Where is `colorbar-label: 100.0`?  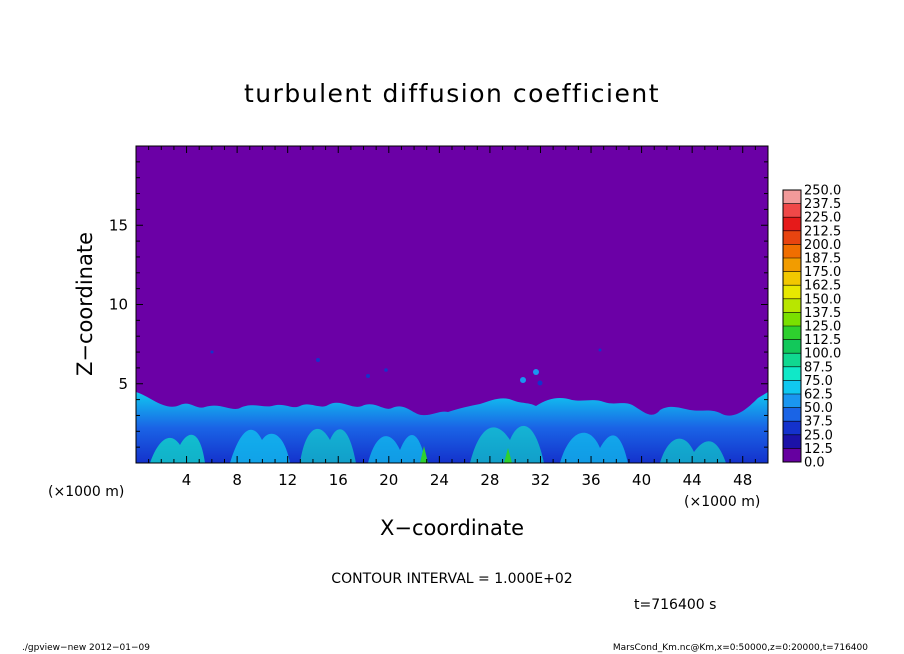 colorbar-label: 100.0 is located at coordinates (822, 354).